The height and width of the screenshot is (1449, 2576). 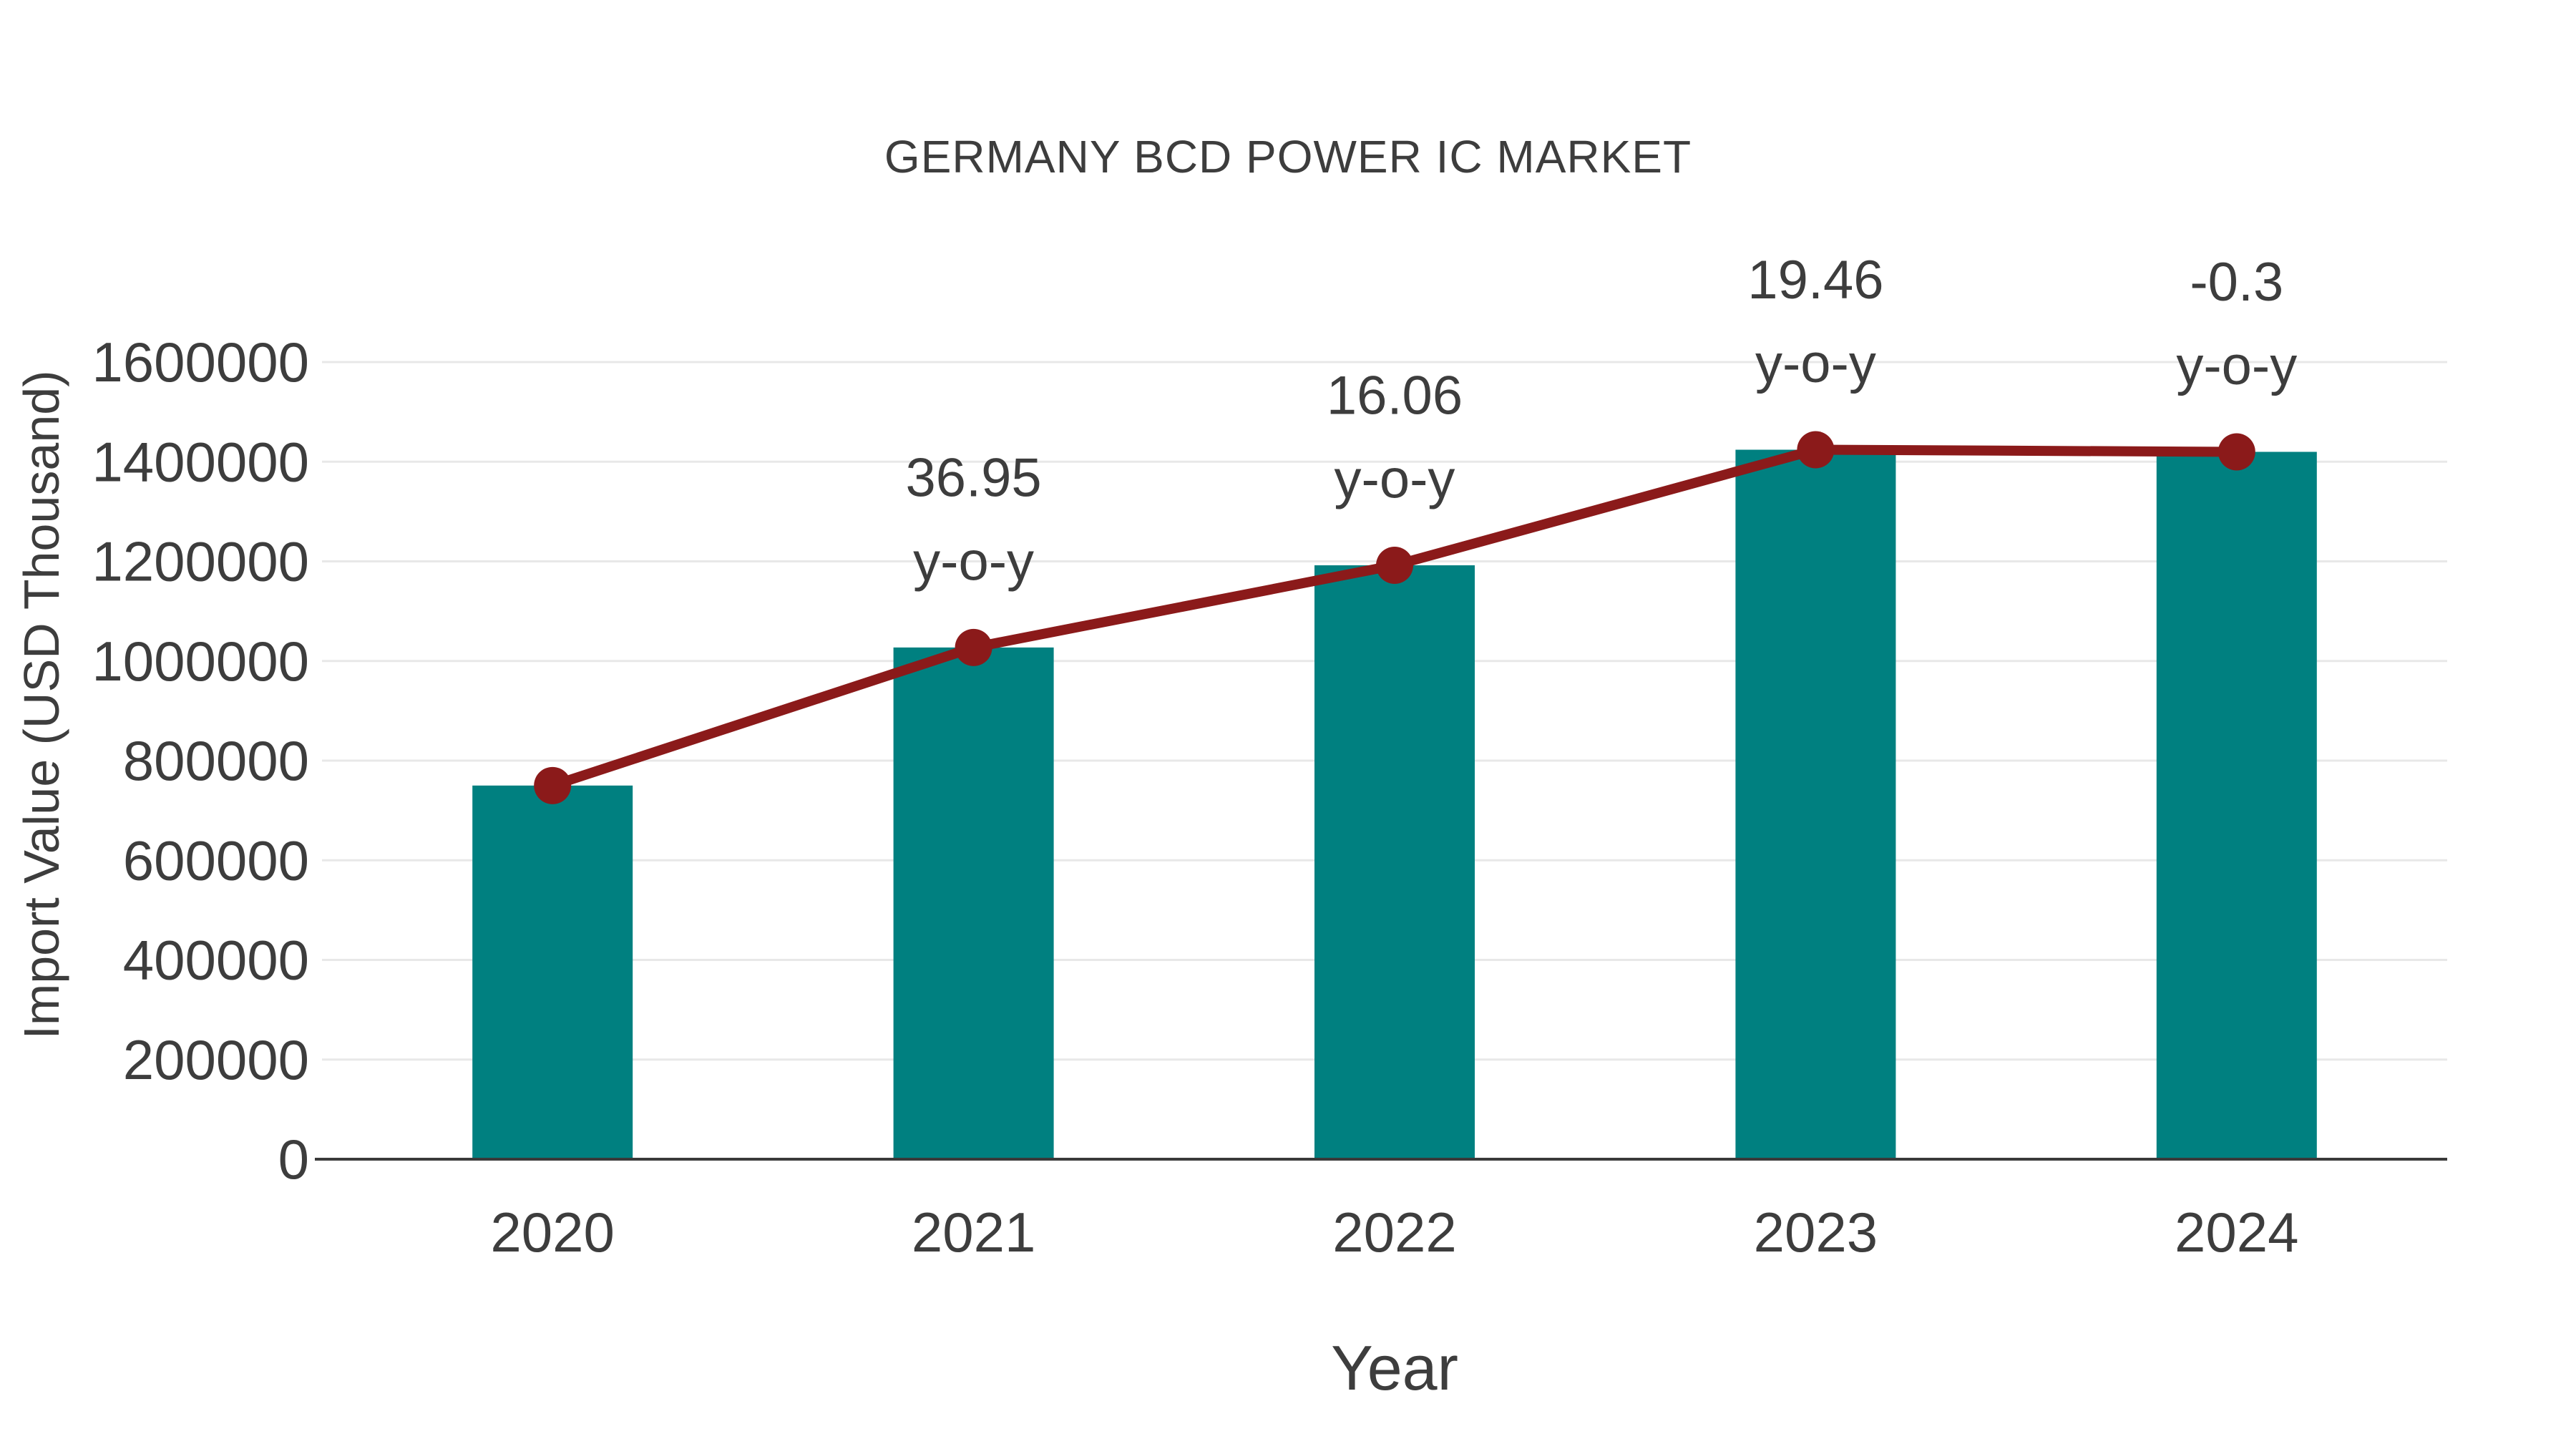 I want to click on x-axis-title: Year, so click(x=1394, y=1367).